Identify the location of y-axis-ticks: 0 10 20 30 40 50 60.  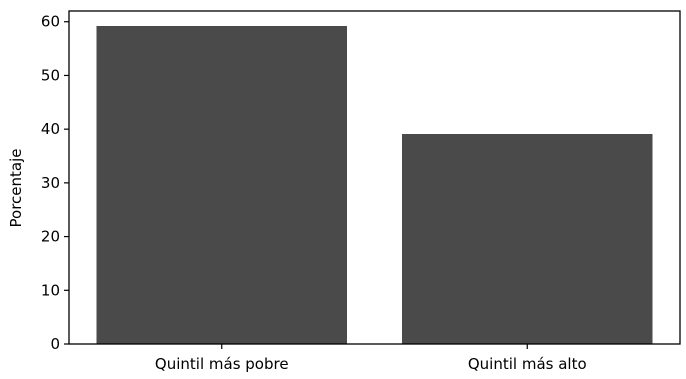
(55, 183).